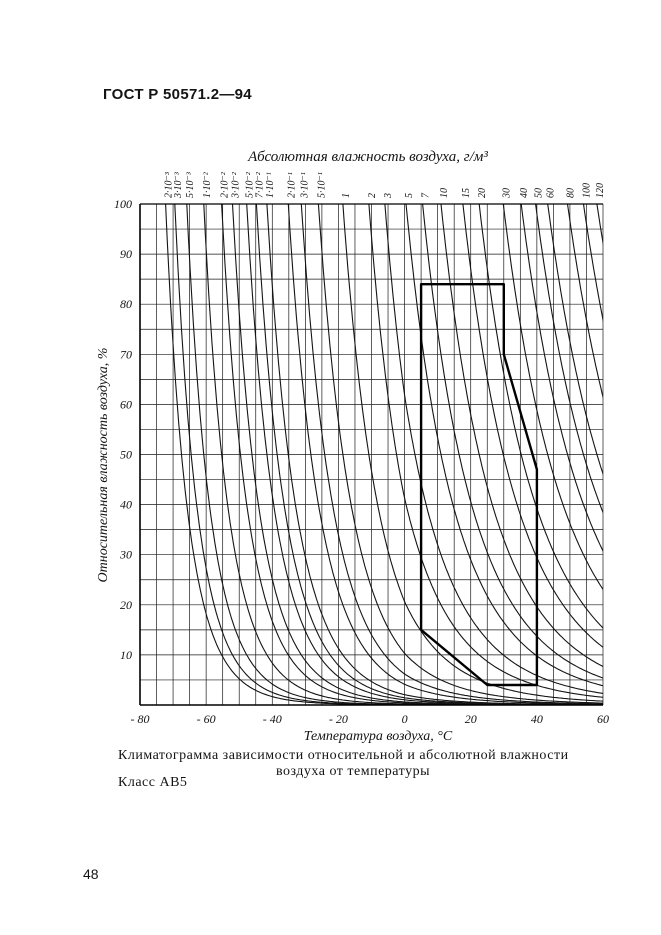 This screenshot has width=661, height=935. Describe the element at coordinates (338, 719) in the screenshot. I see `x-tick-label: - 20` at that location.